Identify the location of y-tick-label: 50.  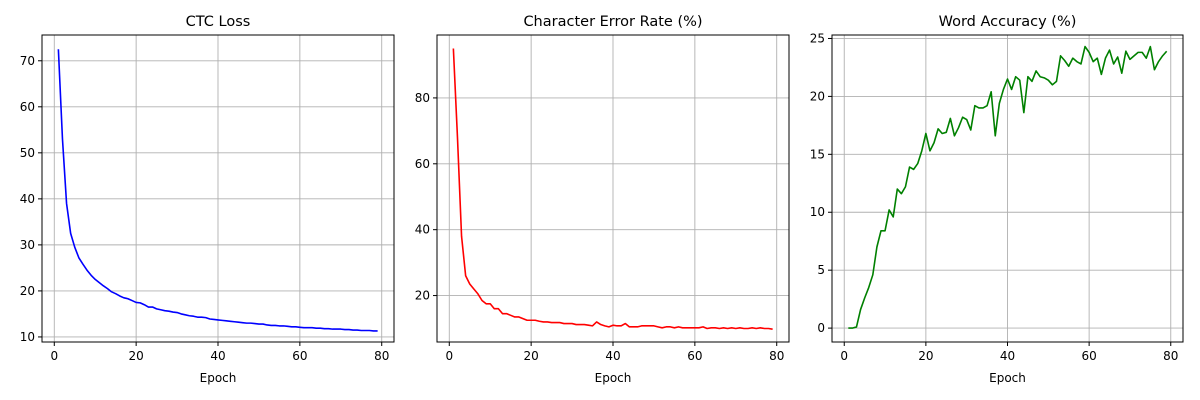
(27, 153).